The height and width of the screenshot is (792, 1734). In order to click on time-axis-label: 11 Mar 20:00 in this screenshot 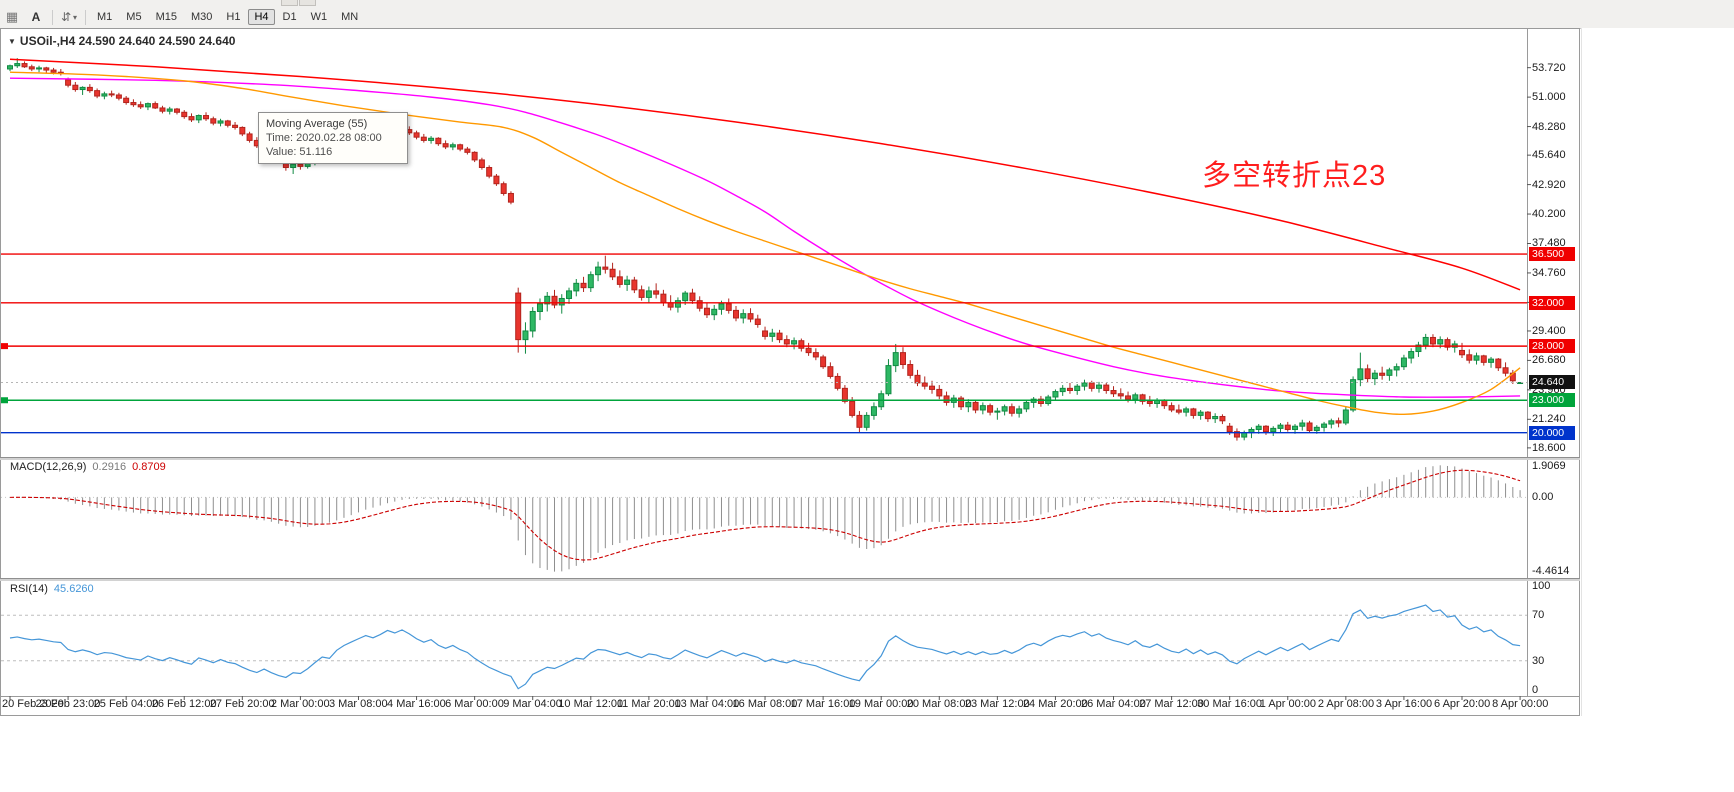, I will do `click(648, 704)`.